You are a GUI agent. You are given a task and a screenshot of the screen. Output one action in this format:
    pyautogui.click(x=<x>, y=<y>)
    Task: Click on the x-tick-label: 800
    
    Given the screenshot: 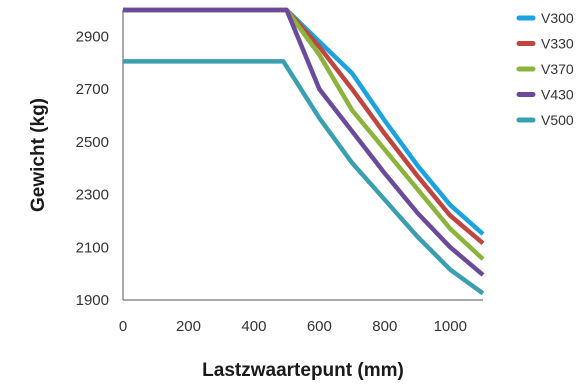 What is the action you would take?
    pyautogui.click(x=384, y=326)
    